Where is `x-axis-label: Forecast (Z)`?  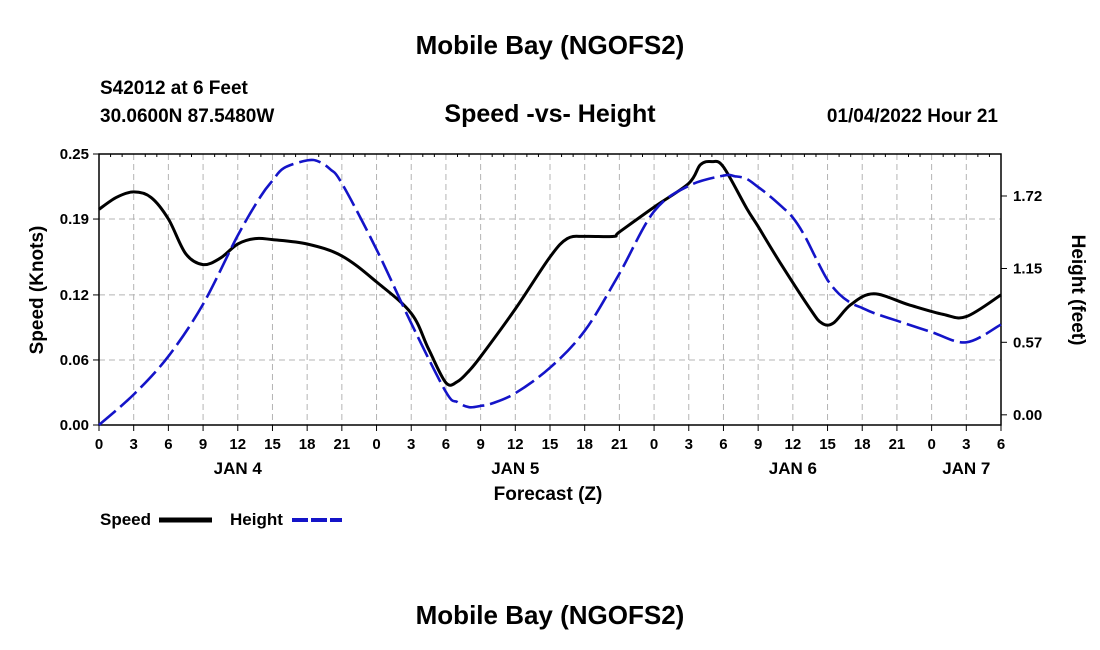
x-axis-label: Forecast (Z) is located at coordinates (548, 494).